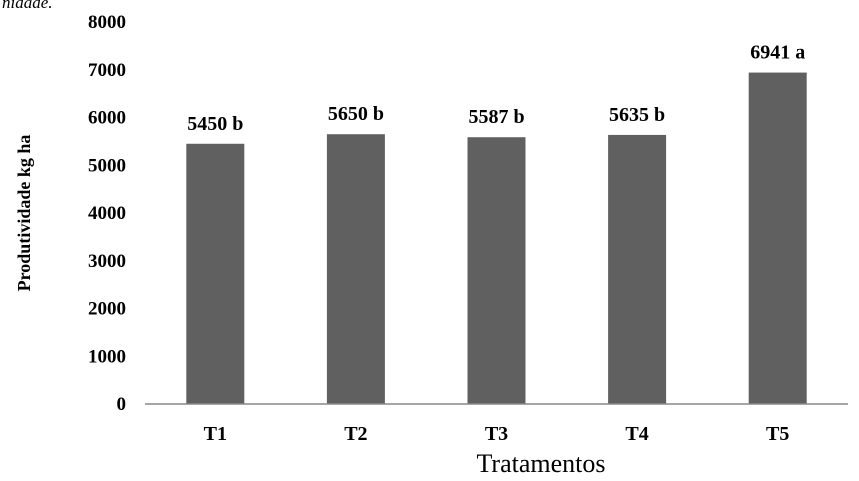  I want to click on x-tick-label-t4: T4, so click(636, 434).